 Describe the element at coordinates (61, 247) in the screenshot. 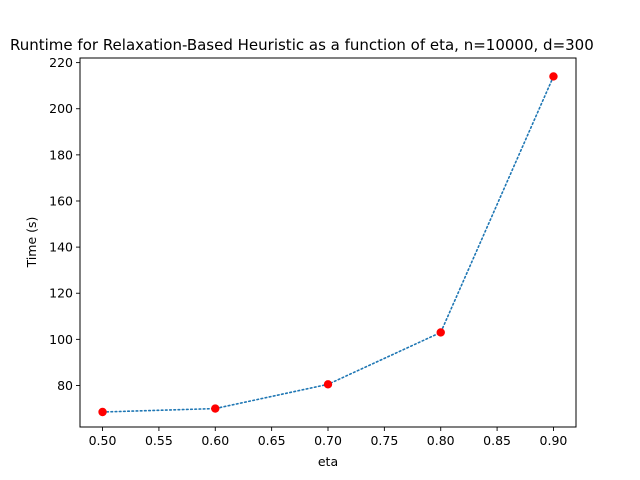

I see `y-tick-label: 140` at that location.